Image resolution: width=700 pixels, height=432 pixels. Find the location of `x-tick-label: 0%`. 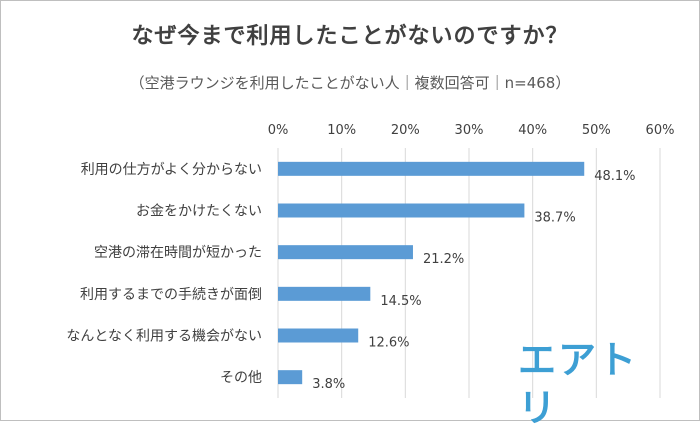

x-tick-label: 0% is located at coordinates (278, 130).